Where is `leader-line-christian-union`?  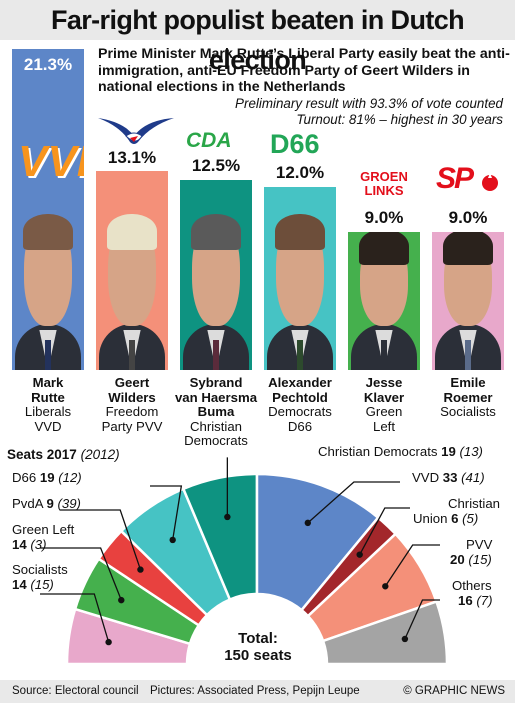
leader-line-christian-union is located at coordinates (384, 531).